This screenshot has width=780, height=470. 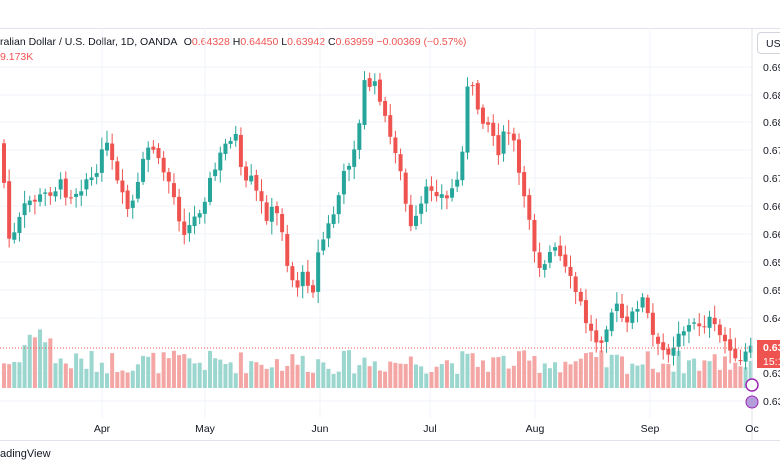 I want to click on event-marker-icon, so click(x=752, y=385).